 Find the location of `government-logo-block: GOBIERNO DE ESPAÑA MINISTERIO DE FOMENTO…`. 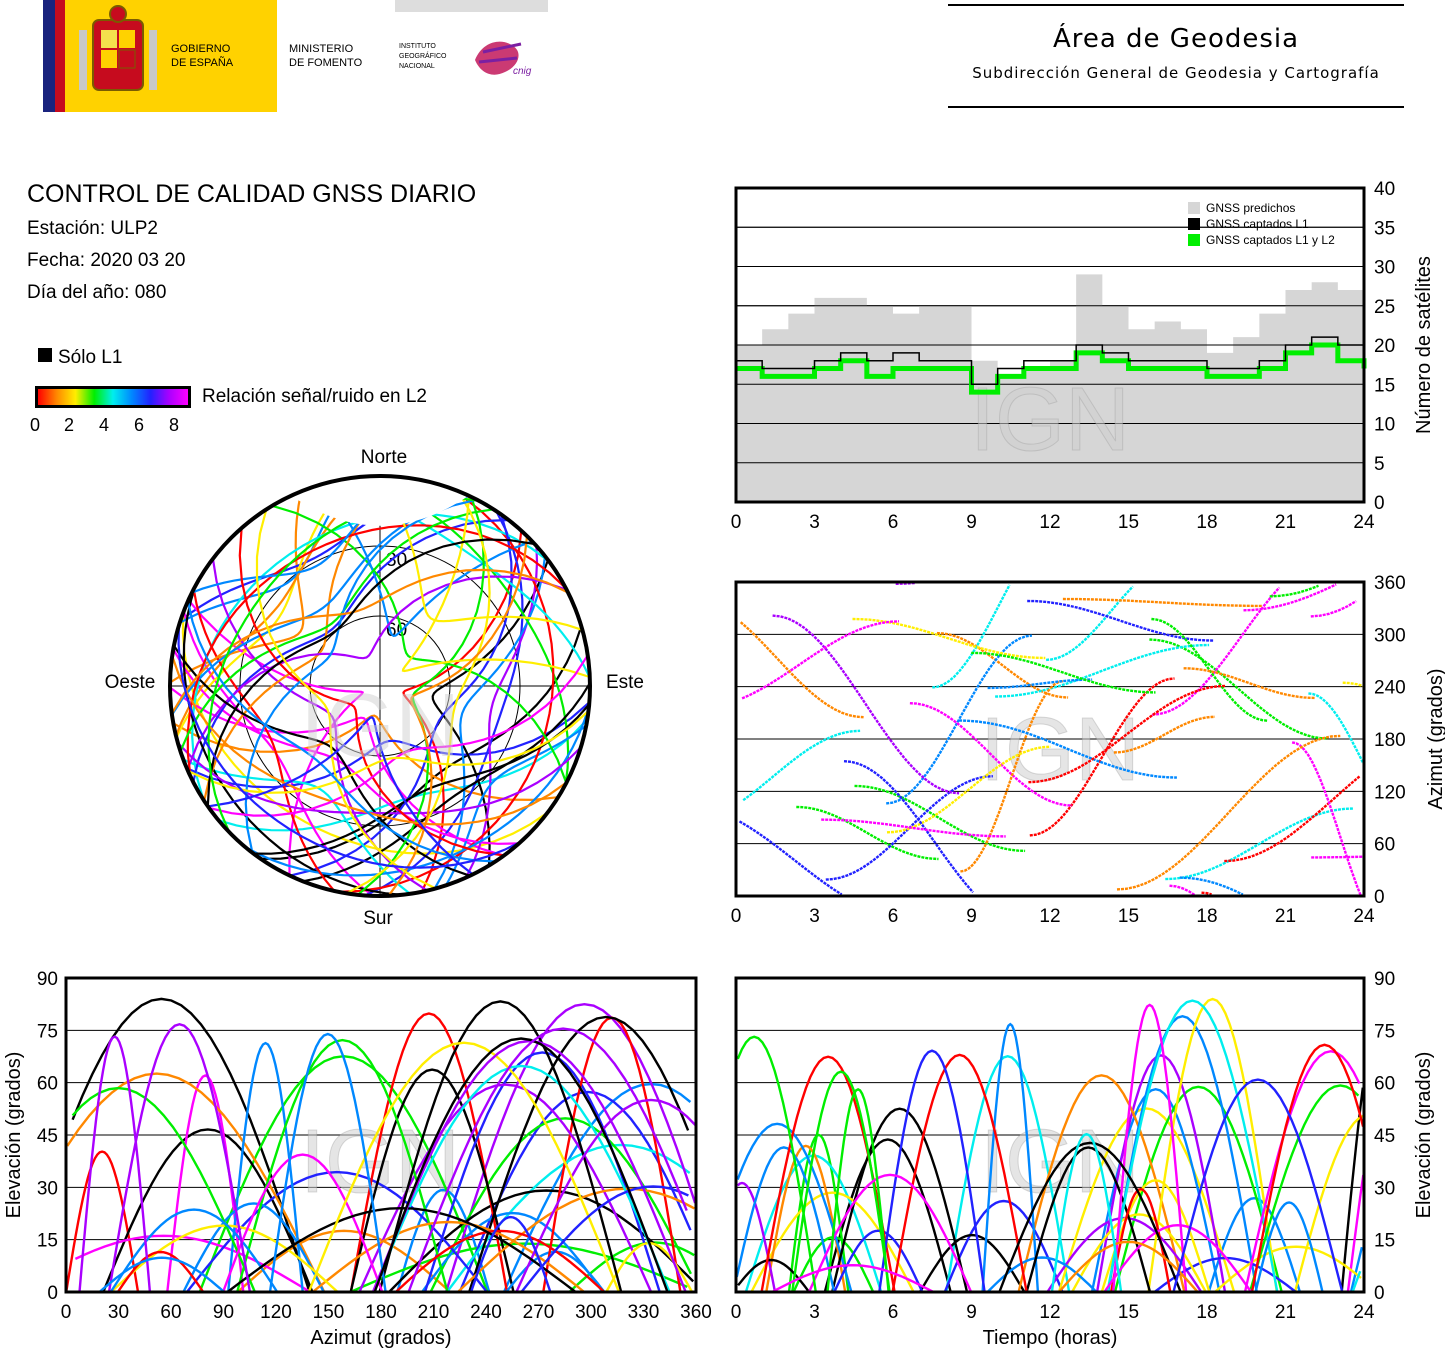

government-logo-block: GOBIERNO DE ESPAÑA MINISTERIO DE FOMENTO… is located at coordinates (295, 56).